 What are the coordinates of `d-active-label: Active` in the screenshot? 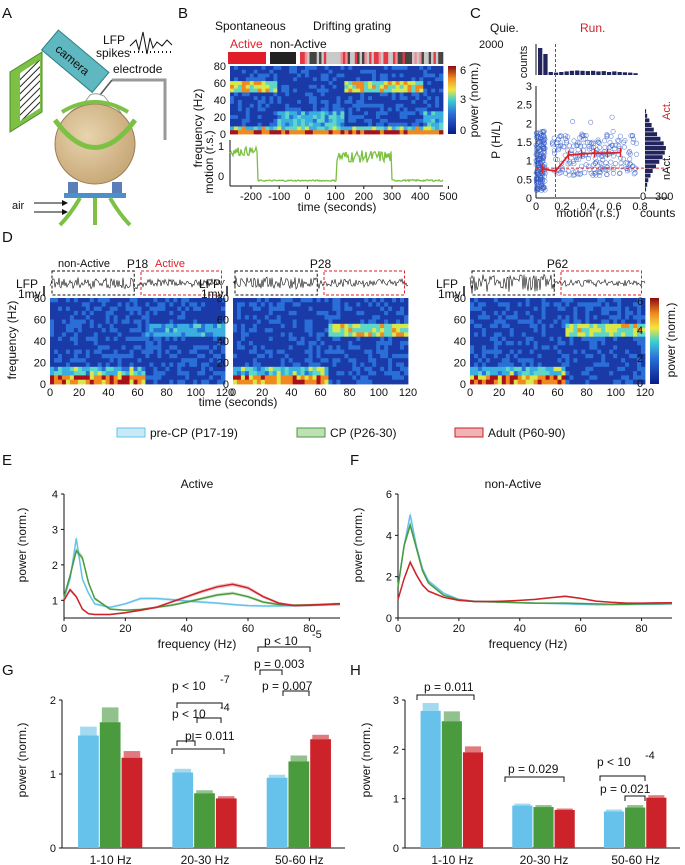 It's located at (170, 264).